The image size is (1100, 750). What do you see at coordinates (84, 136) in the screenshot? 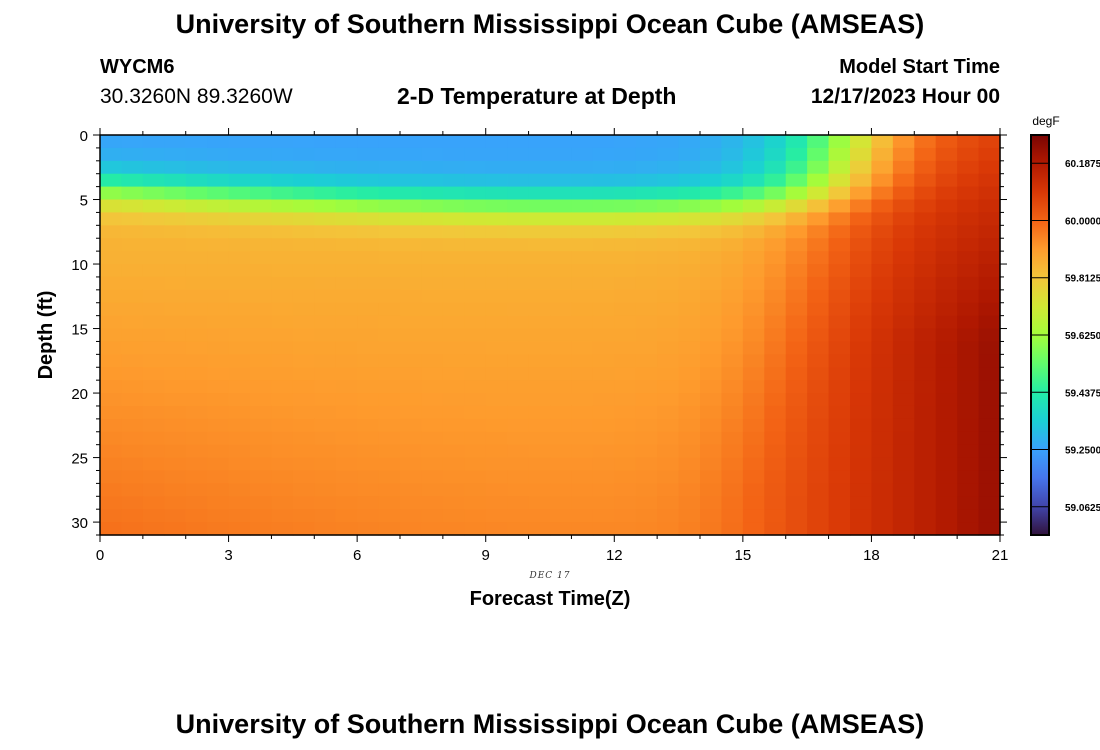
I see `y-tick-label: 0` at bounding box center [84, 136].